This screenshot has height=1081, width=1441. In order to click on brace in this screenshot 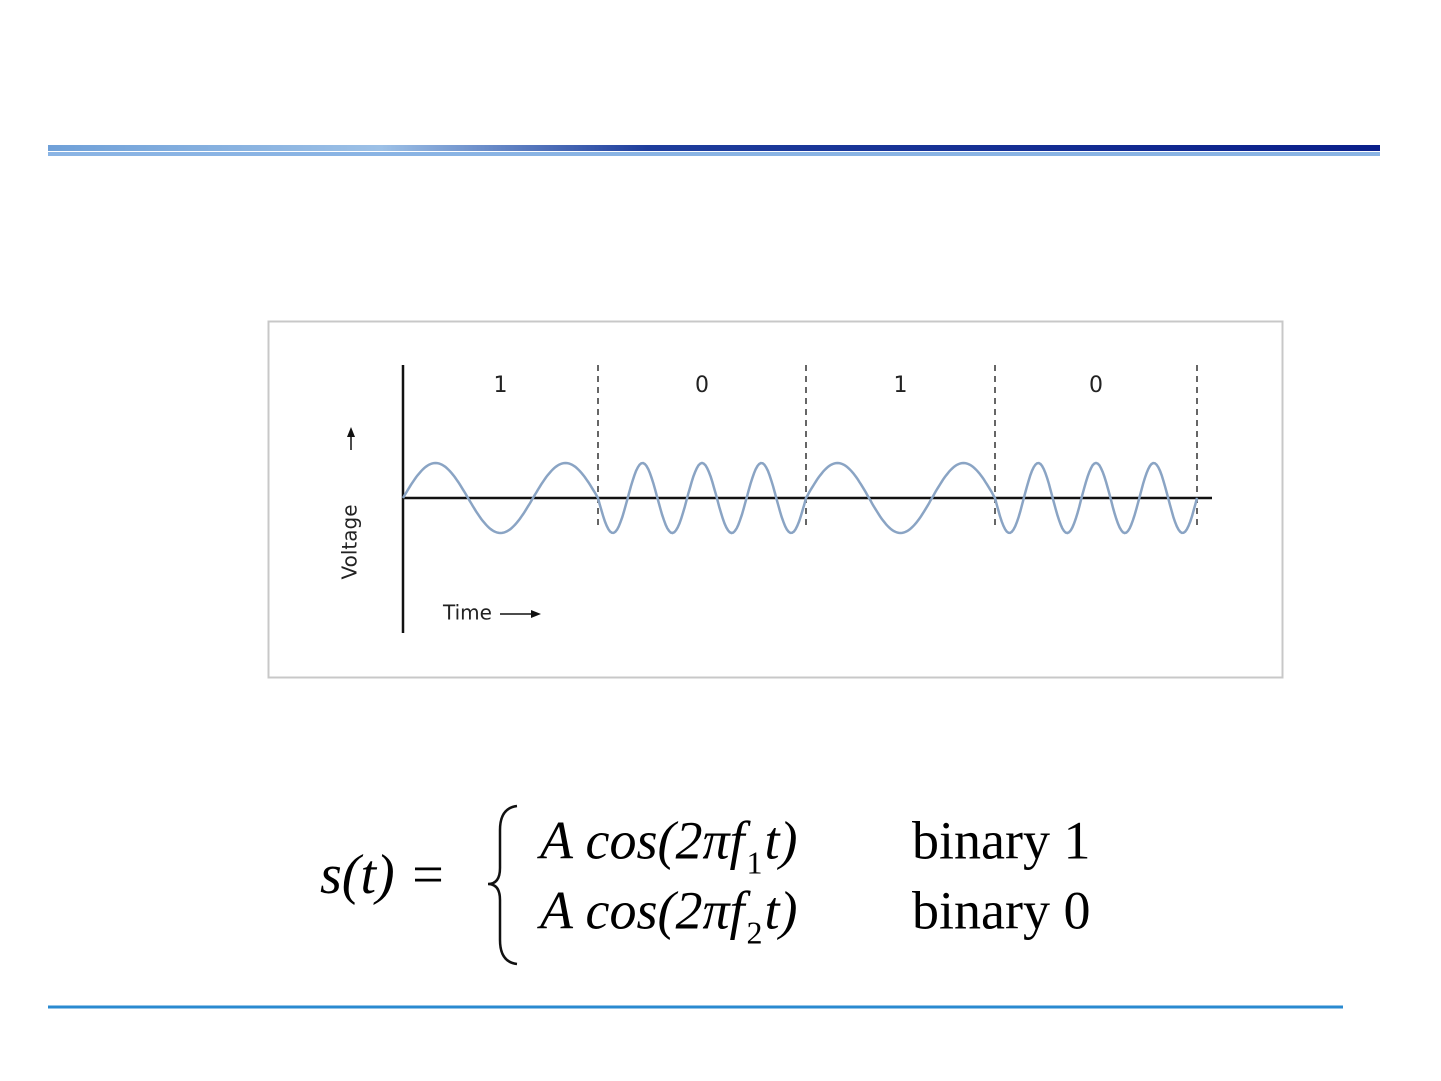, I will do `click(502, 885)`.